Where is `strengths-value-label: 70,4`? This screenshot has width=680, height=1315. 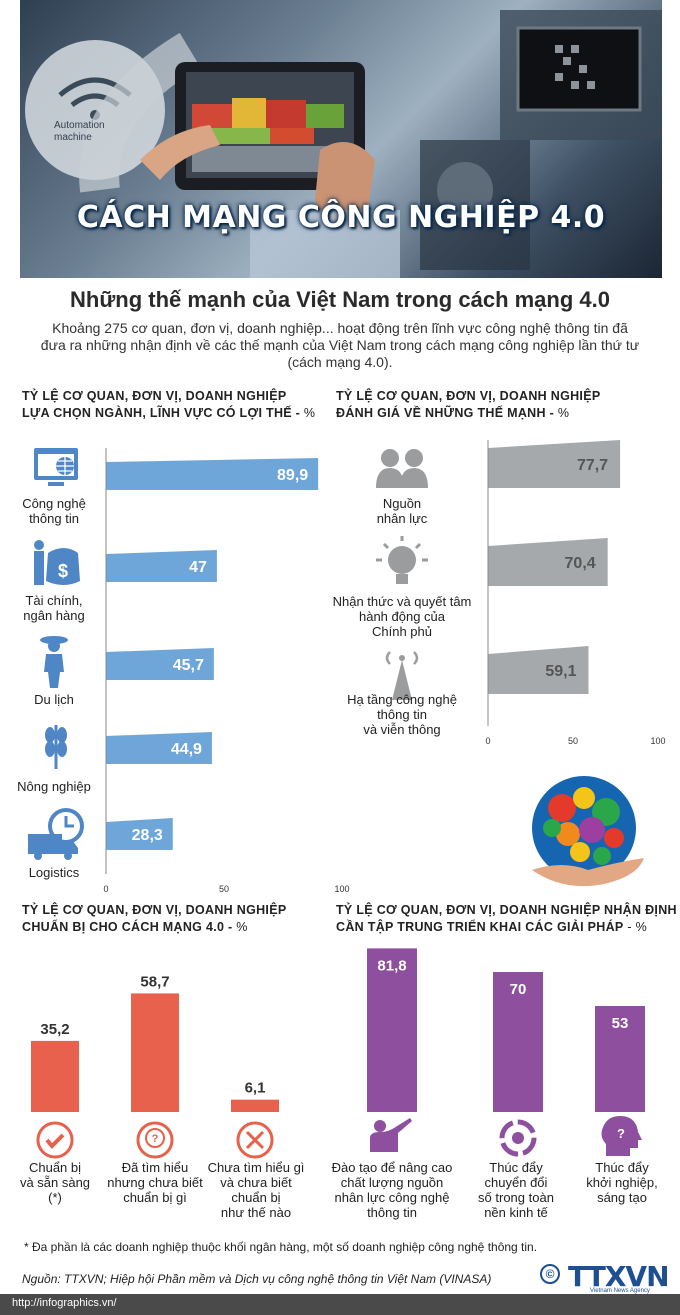
strengths-value-label: 70,4 is located at coordinates (580, 563).